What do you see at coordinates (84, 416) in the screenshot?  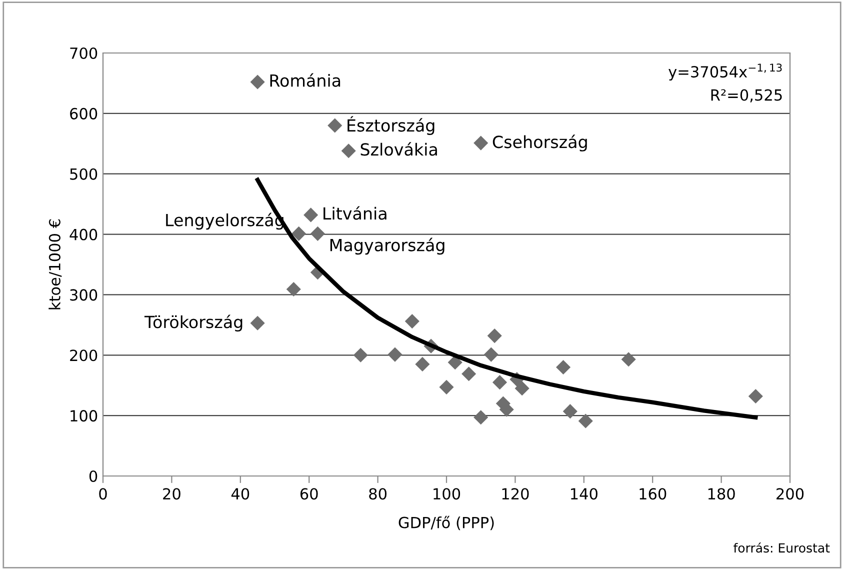 I see `y-tick-label: 100` at bounding box center [84, 416].